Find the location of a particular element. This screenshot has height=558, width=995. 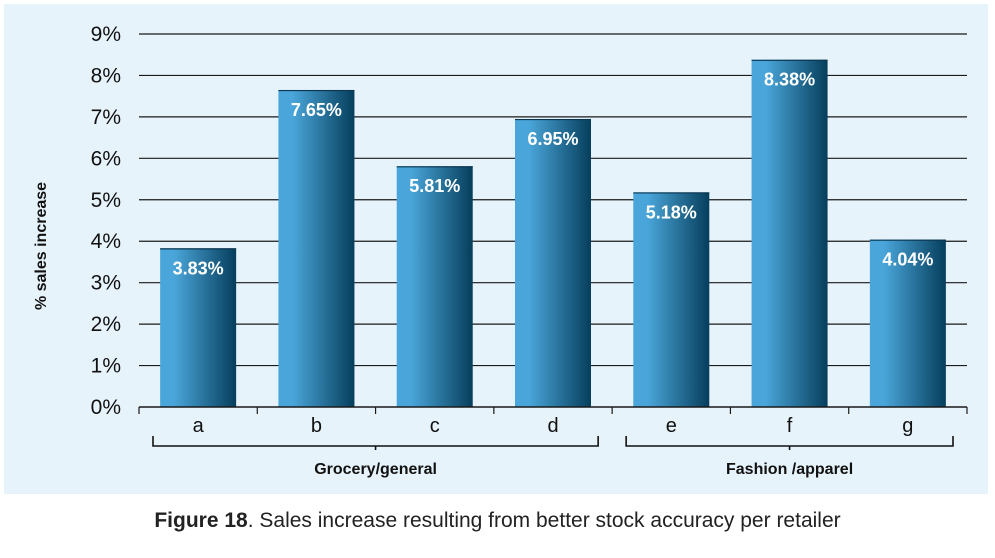

y-tick-label: 9% is located at coordinates (106, 34).